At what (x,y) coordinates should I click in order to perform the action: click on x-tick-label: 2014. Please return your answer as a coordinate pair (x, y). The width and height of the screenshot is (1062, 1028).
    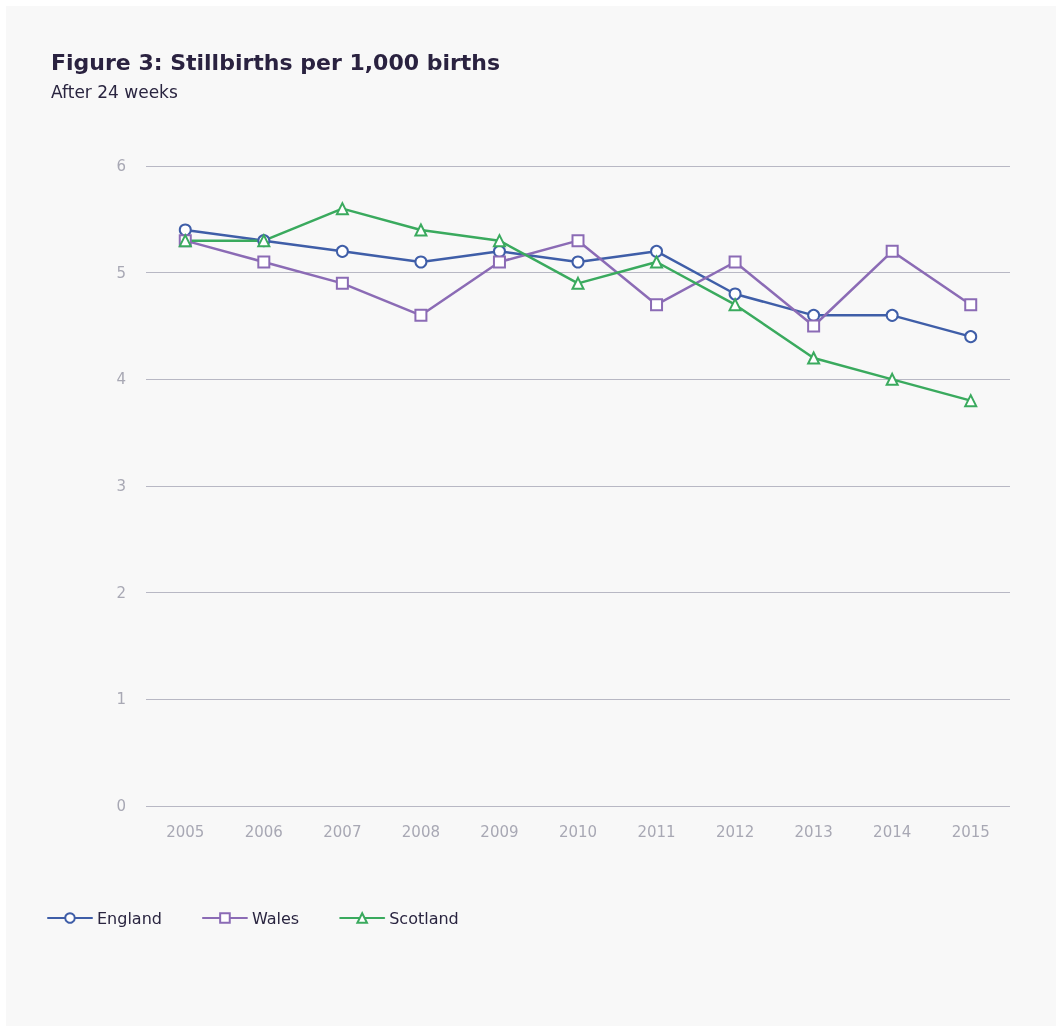
    Looking at the image, I should click on (892, 831).